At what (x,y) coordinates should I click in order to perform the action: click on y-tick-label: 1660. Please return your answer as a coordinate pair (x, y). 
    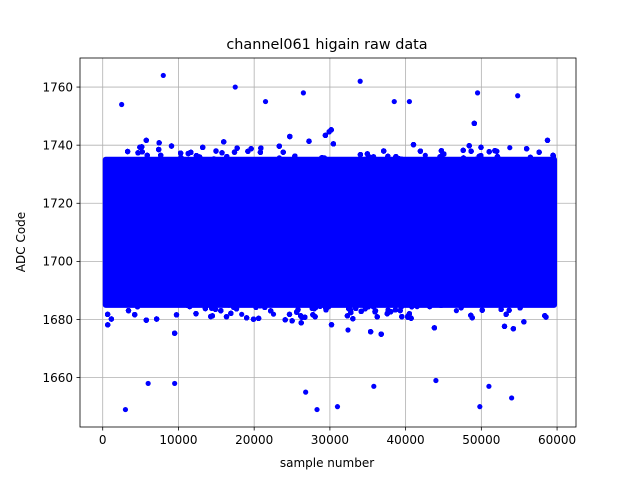
    Looking at the image, I should click on (57, 378).